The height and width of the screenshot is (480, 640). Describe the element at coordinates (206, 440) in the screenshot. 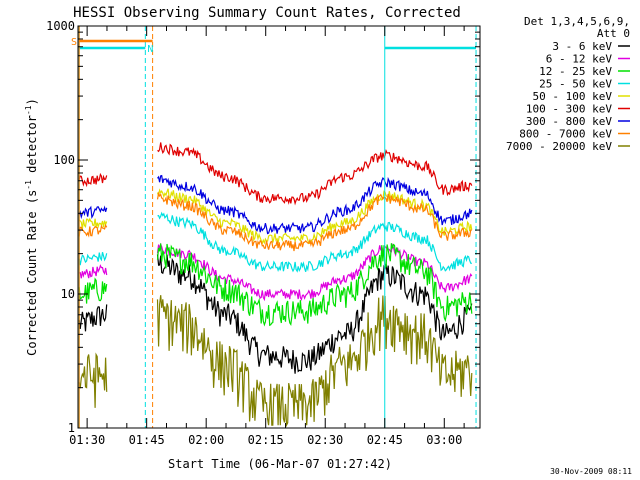

I see `x-tick-label-3: 02:00` at that location.